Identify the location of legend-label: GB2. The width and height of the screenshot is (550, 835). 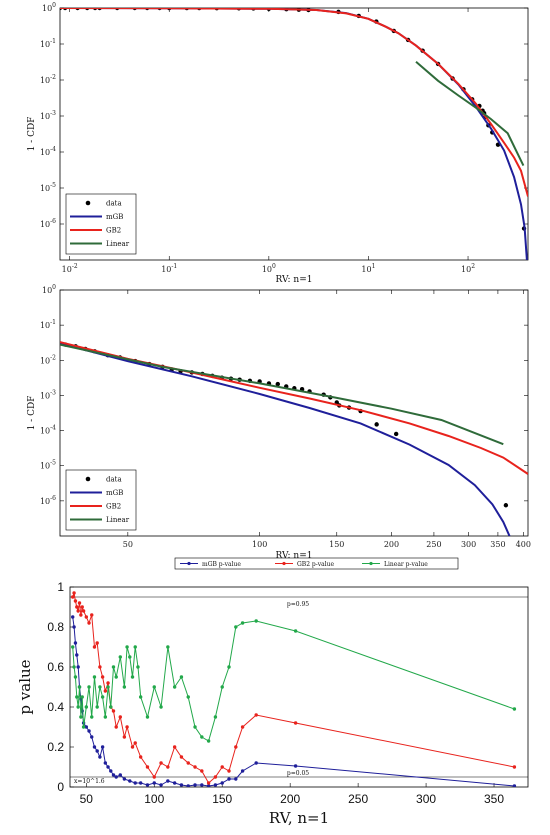
(113, 507).